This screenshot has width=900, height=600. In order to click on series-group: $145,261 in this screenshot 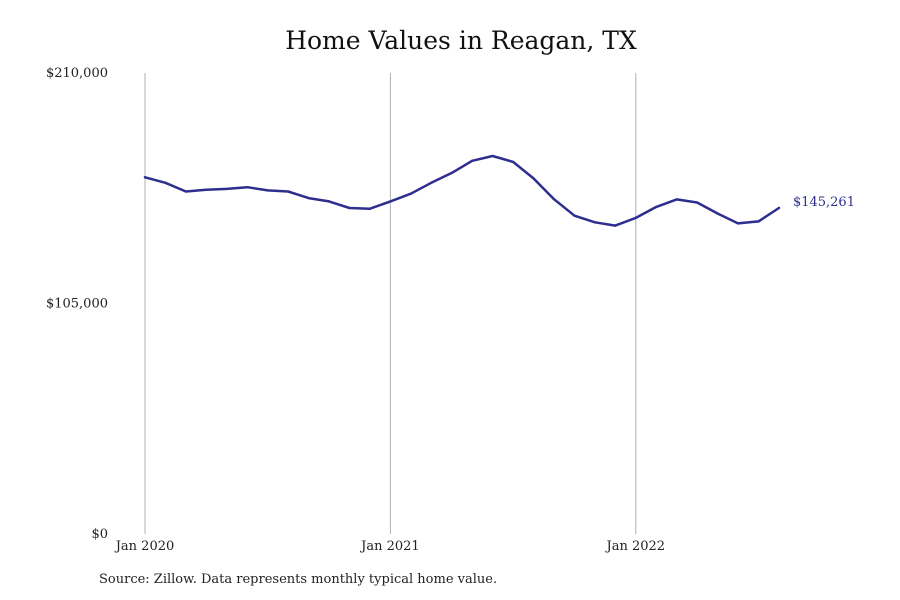, I will do `click(499, 190)`.